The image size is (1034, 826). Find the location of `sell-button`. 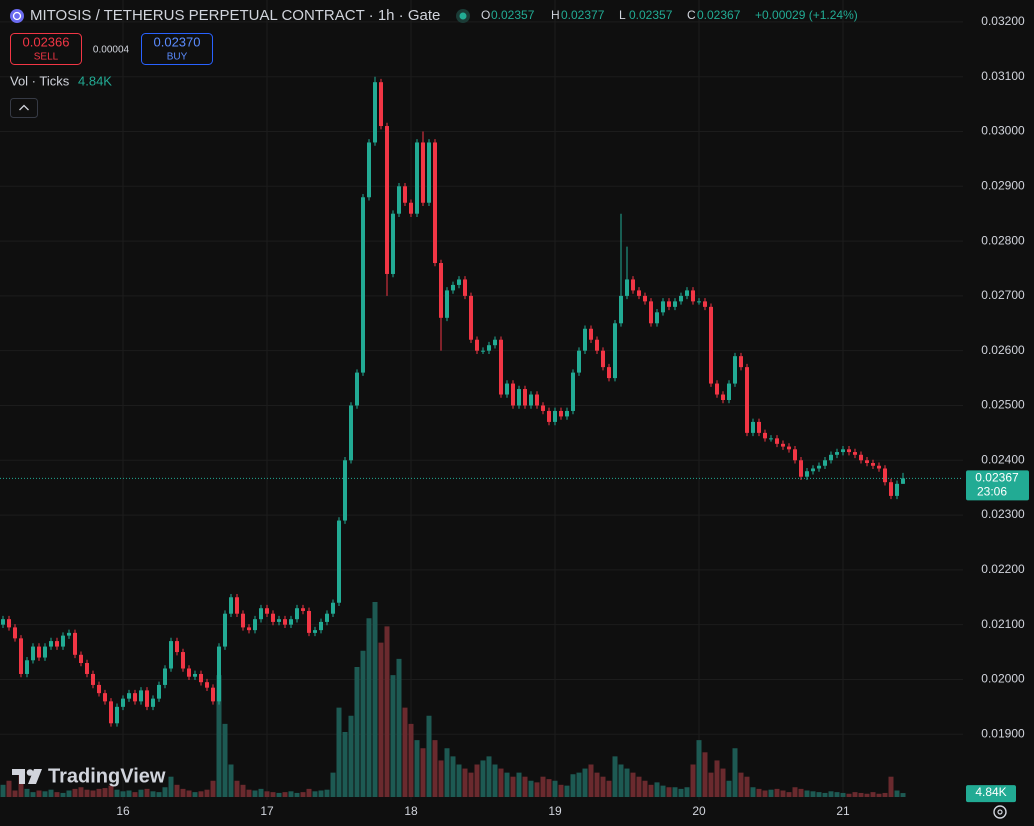

sell-button is located at coordinates (46, 49).